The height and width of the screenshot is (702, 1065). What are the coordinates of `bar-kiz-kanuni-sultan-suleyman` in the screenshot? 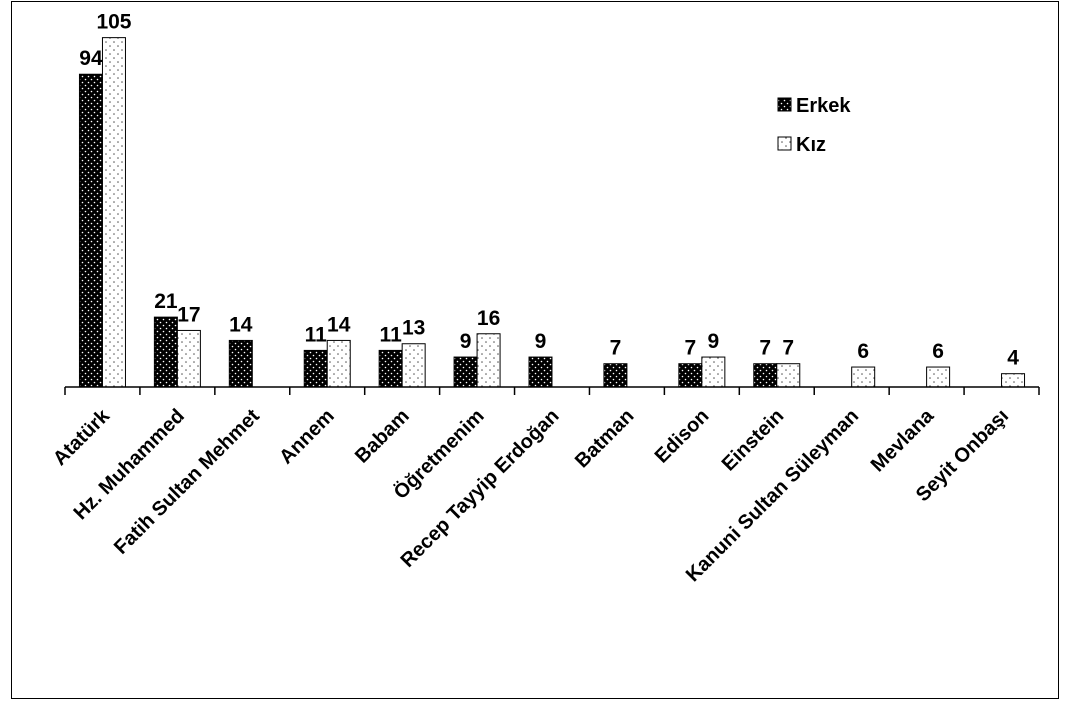 It's located at (863, 377).